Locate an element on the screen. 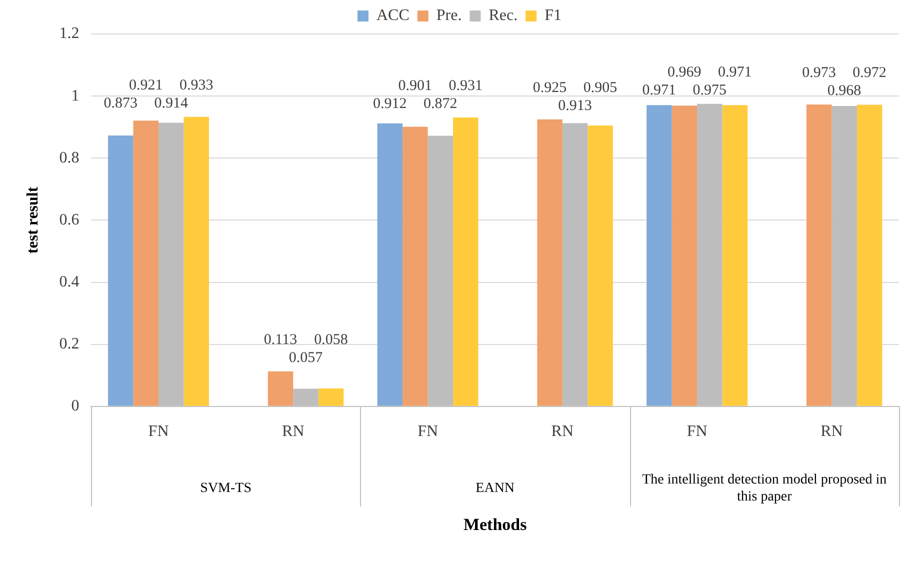 The image size is (913, 580). legend-label: Rec. is located at coordinates (503, 15).